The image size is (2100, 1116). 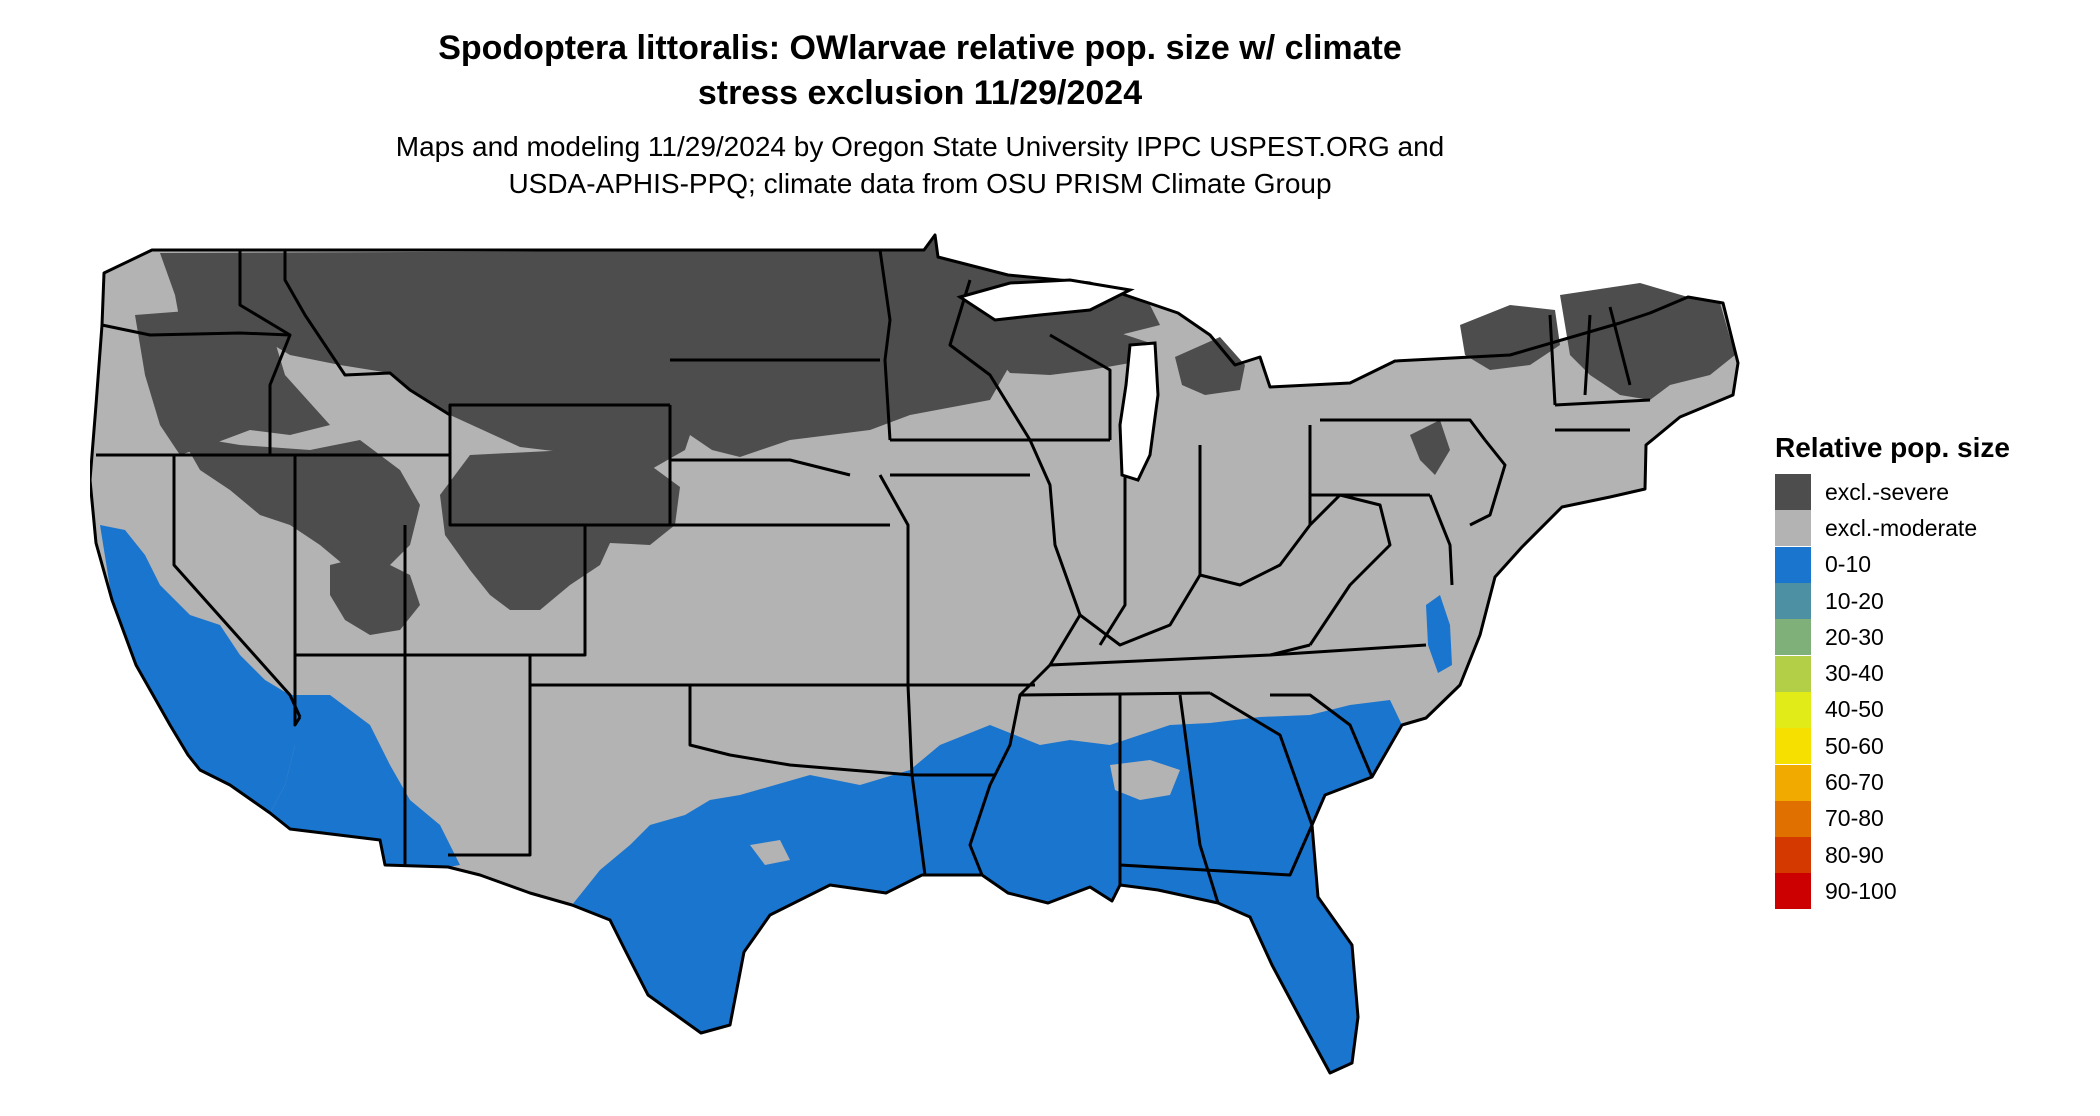 What do you see at coordinates (1854, 745) in the screenshot?
I see `legend-label: 50-60` at bounding box center [1854, 745].